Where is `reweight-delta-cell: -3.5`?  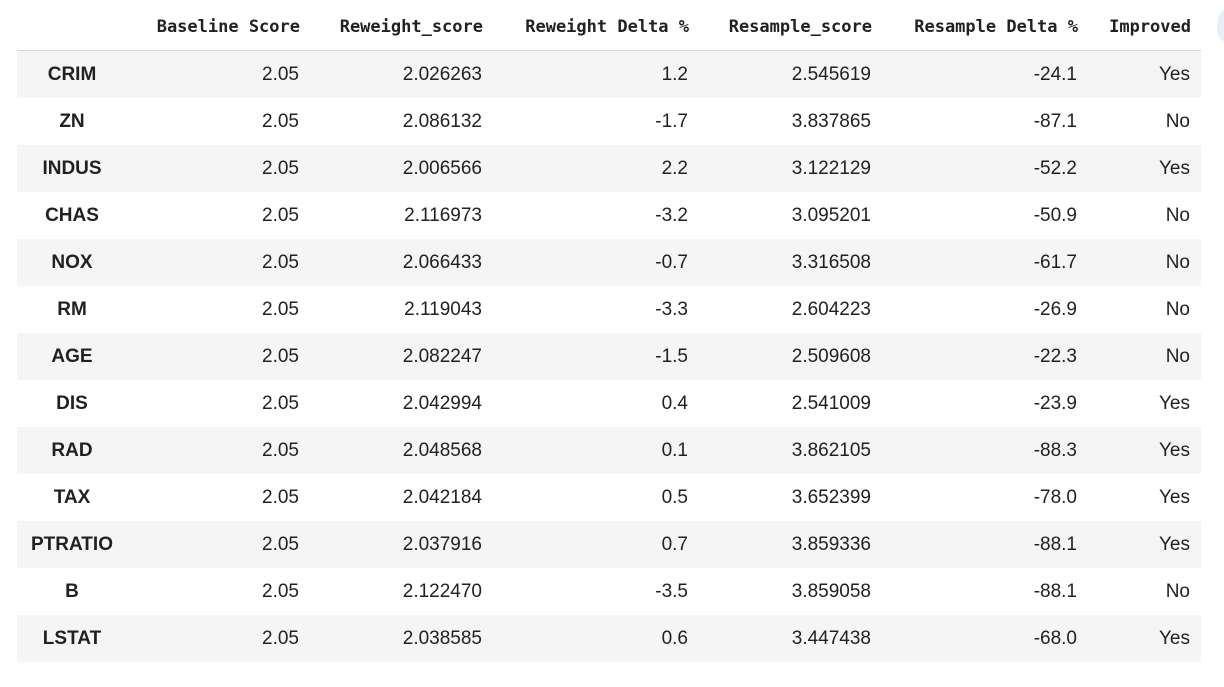 reweight-delta-cell: -3.5 is located at coordinates (671, 591).